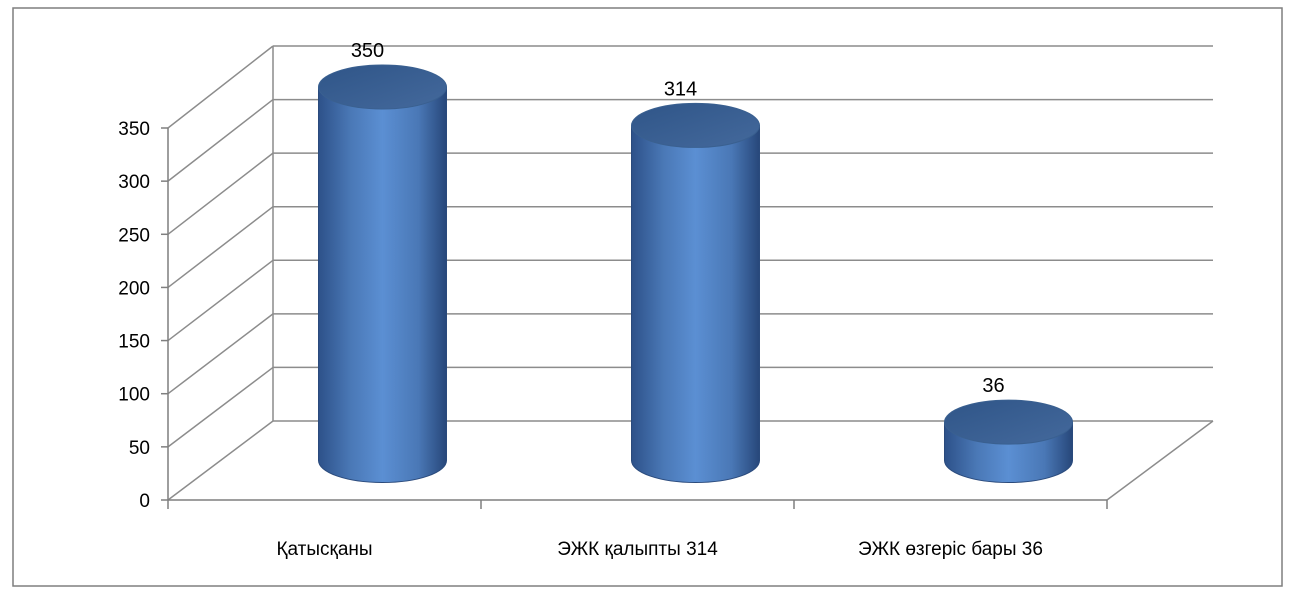 The image size is (1296, 594). What do you see at coordinates (134, 182) in the screenshot?
I see `y-tick-label: 300` at bounding box center [134, 182].